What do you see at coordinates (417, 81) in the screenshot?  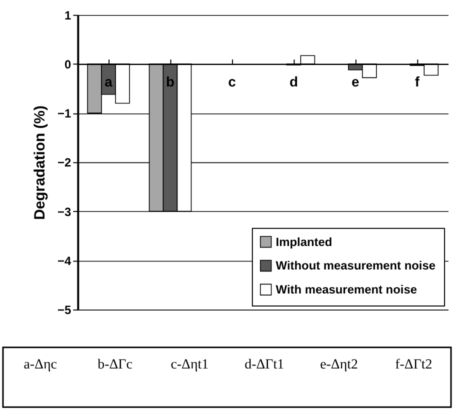 I see `x-tick-label: f` at bounding box center [417, 81].